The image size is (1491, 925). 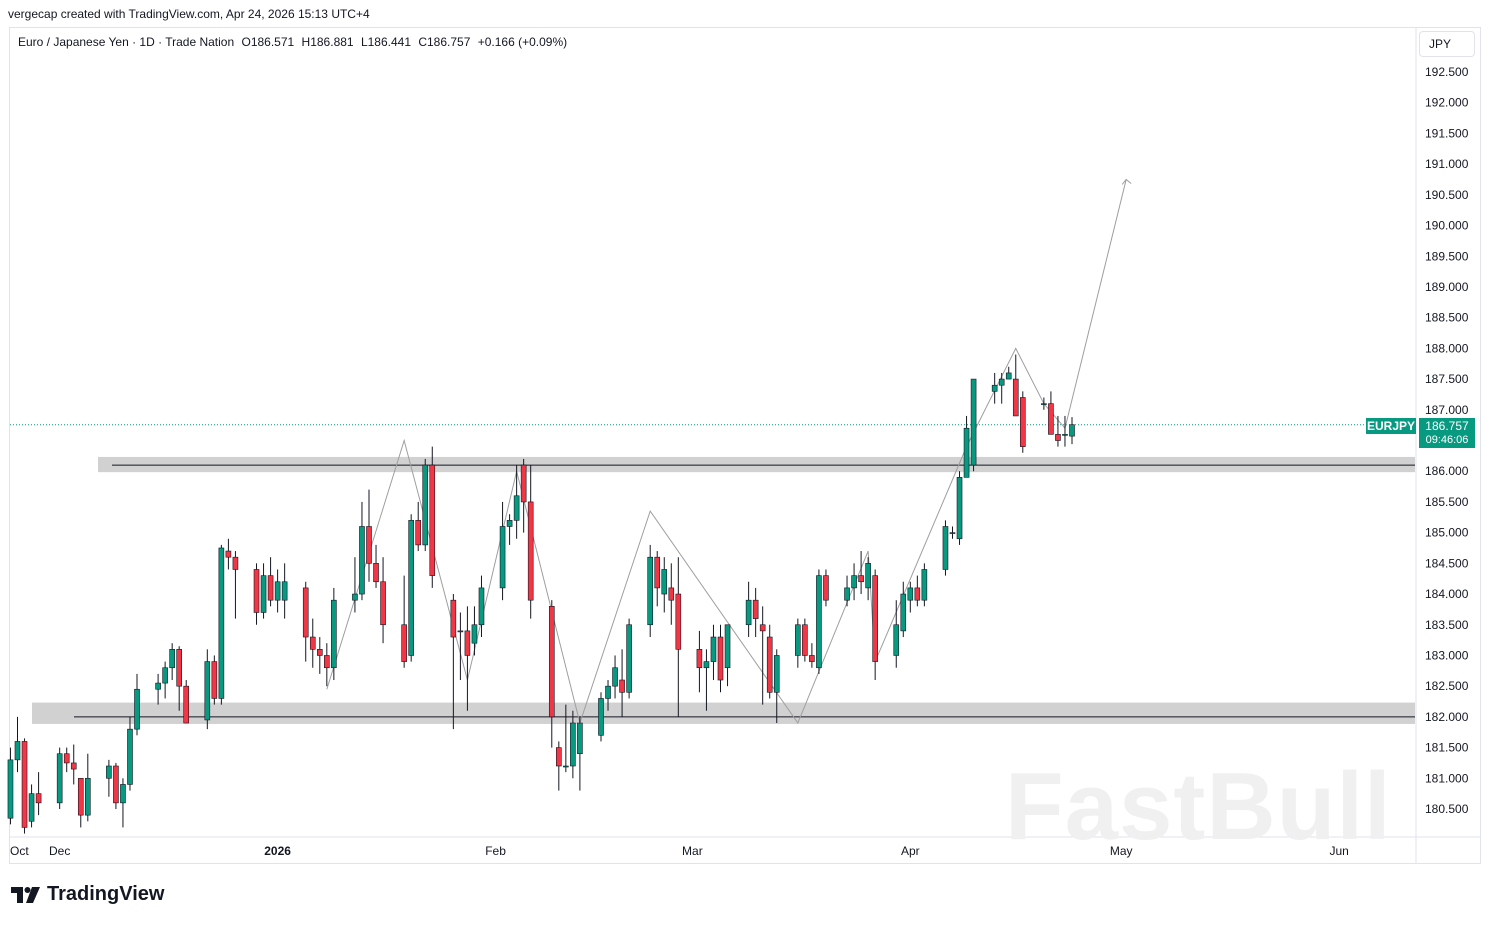 I want to click on y-tick-label: 188.000, so click(x=1447, y=348).